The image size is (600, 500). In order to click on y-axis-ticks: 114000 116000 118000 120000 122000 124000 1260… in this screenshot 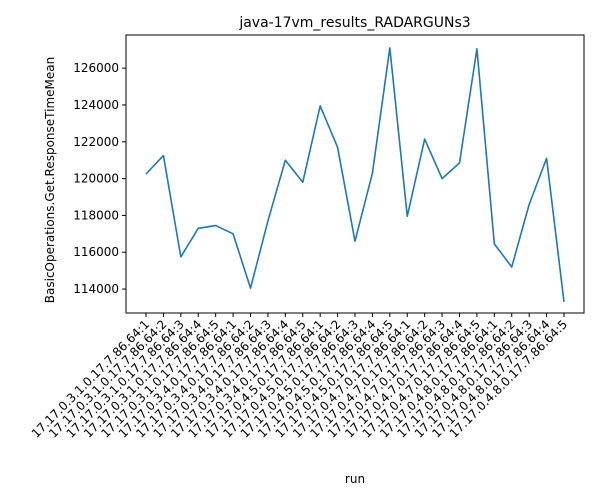, I will do `click(99, 178)`.